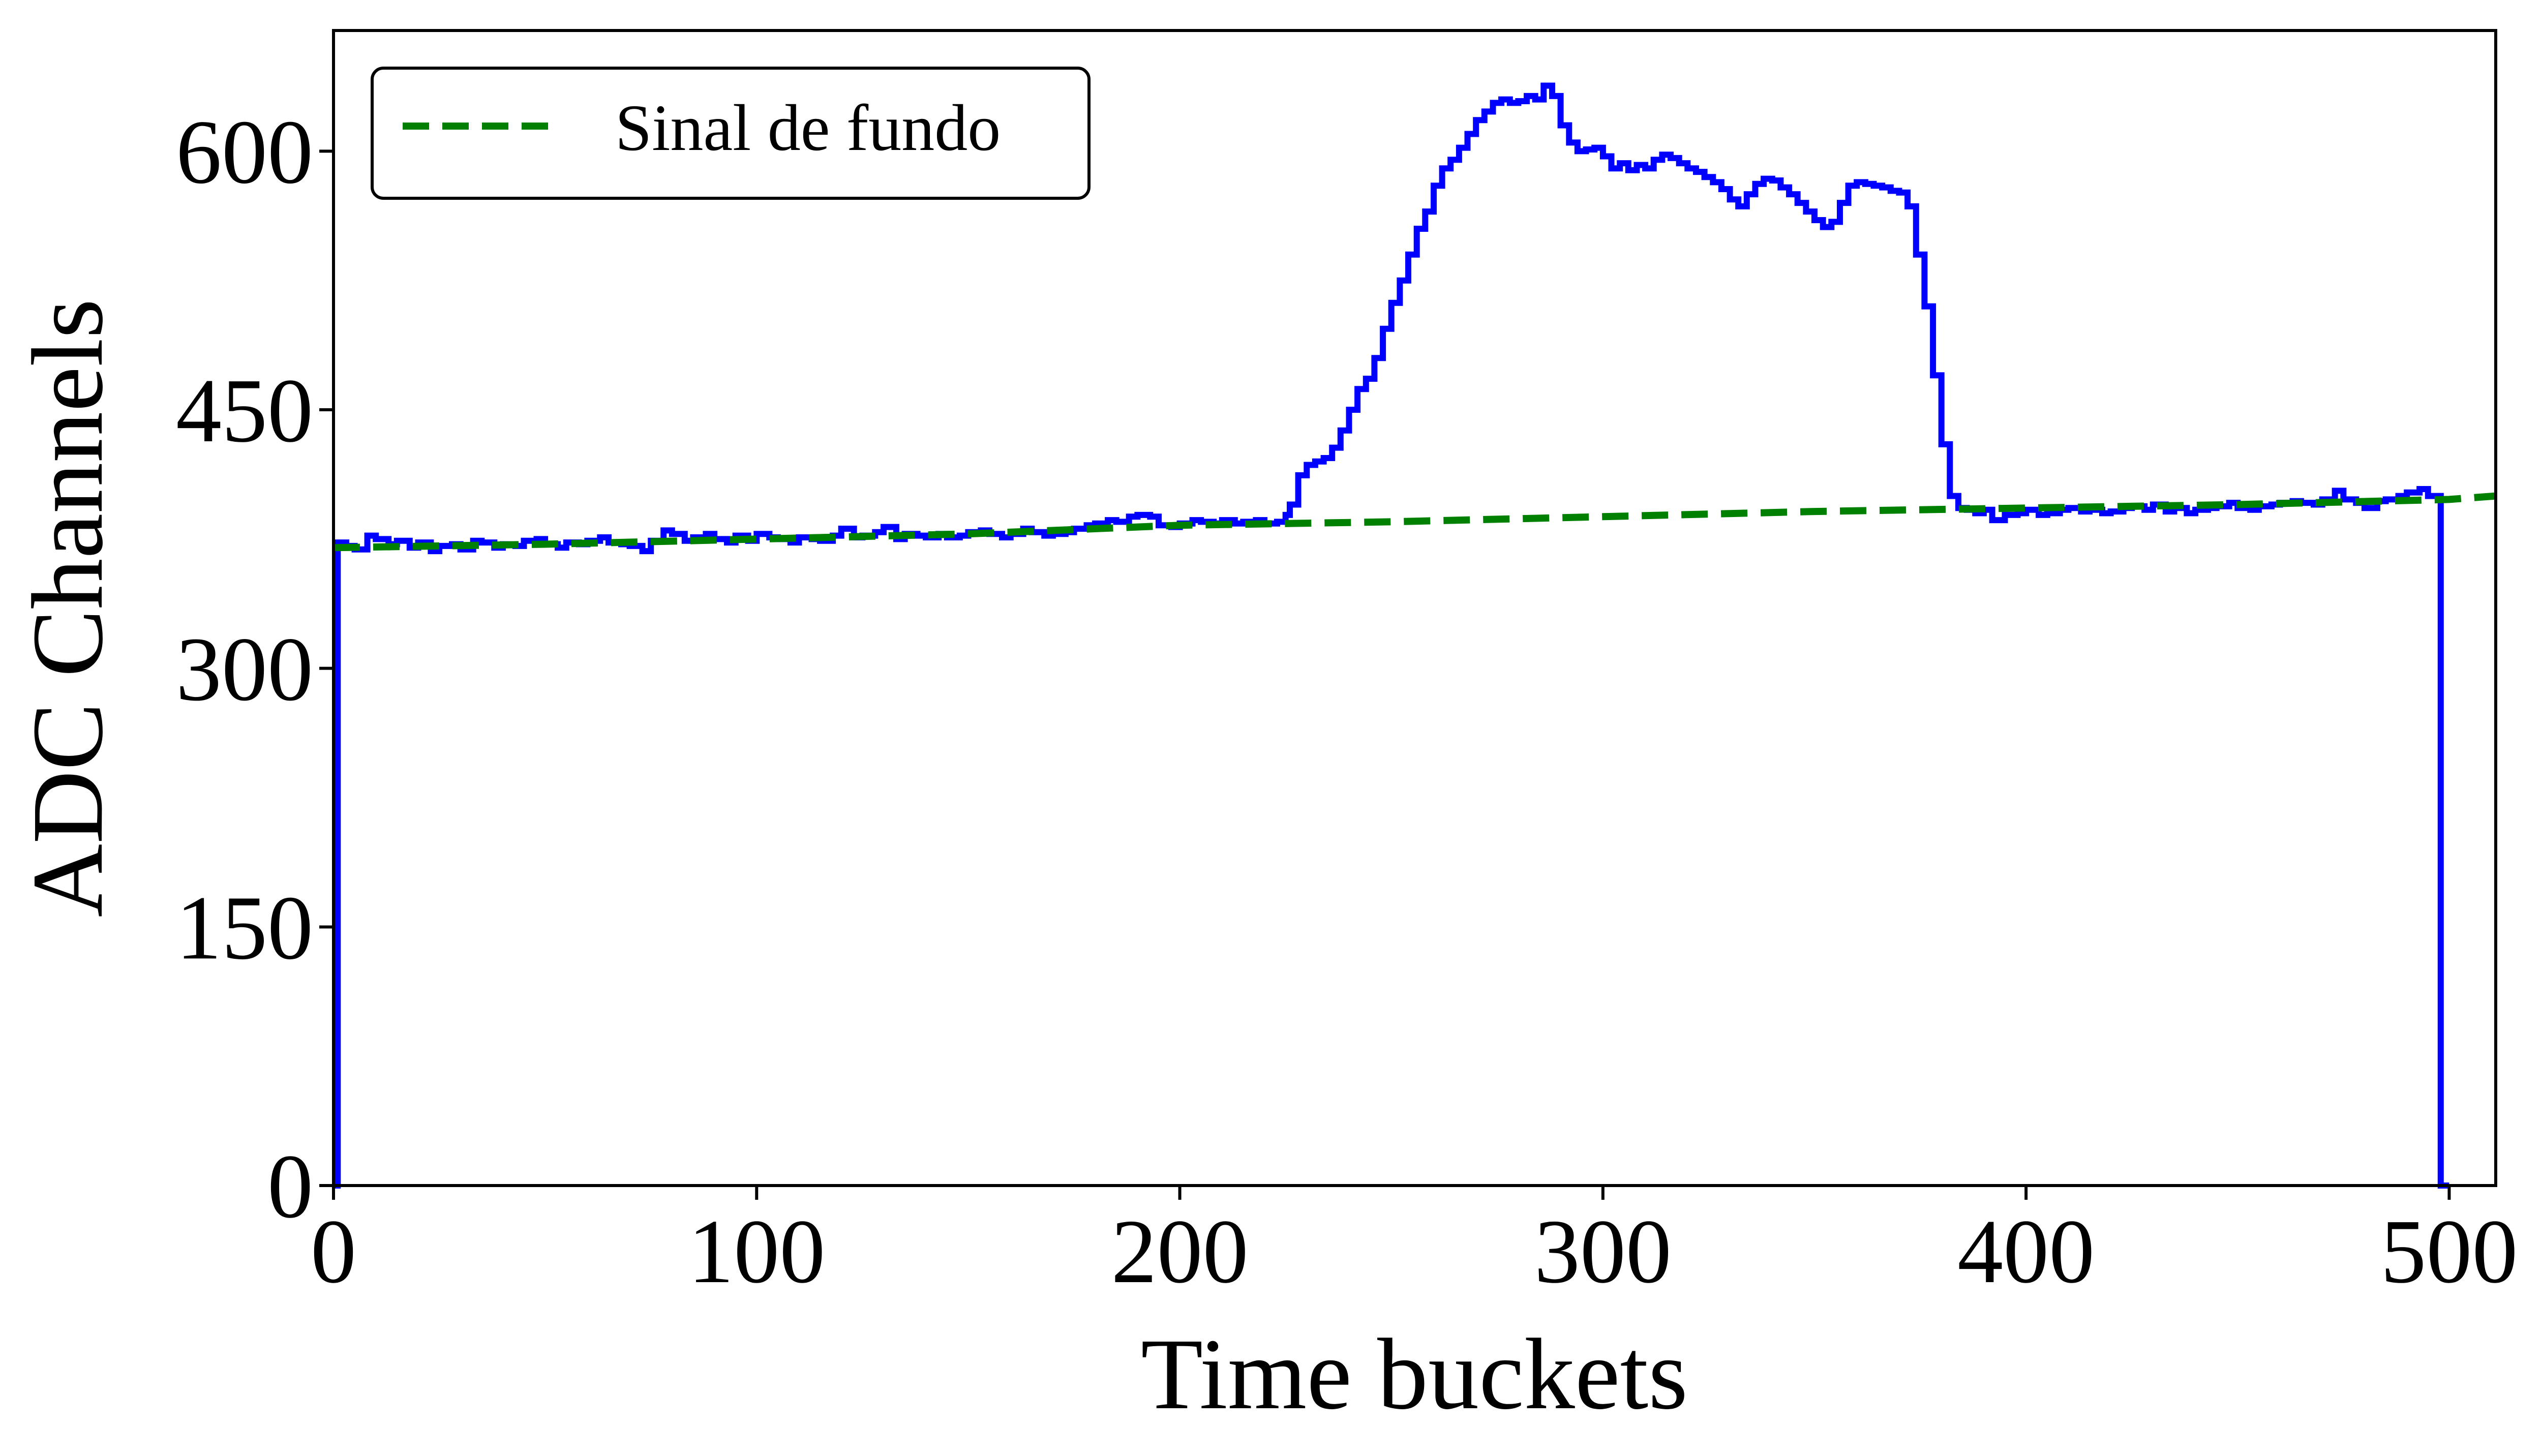 The height and width of the screenshot is (1456, 2542). Describe the element at coordinates (808, 128) in the screenshot. I see `legend-label-background: Sinal de fundo` at that location.